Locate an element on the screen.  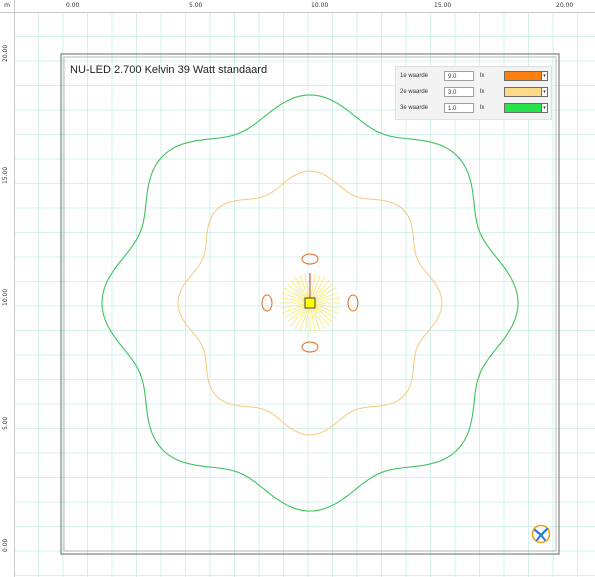
legend-row: 3e waarde 1.0 lx ▾ is located at coordinates (475, 109).